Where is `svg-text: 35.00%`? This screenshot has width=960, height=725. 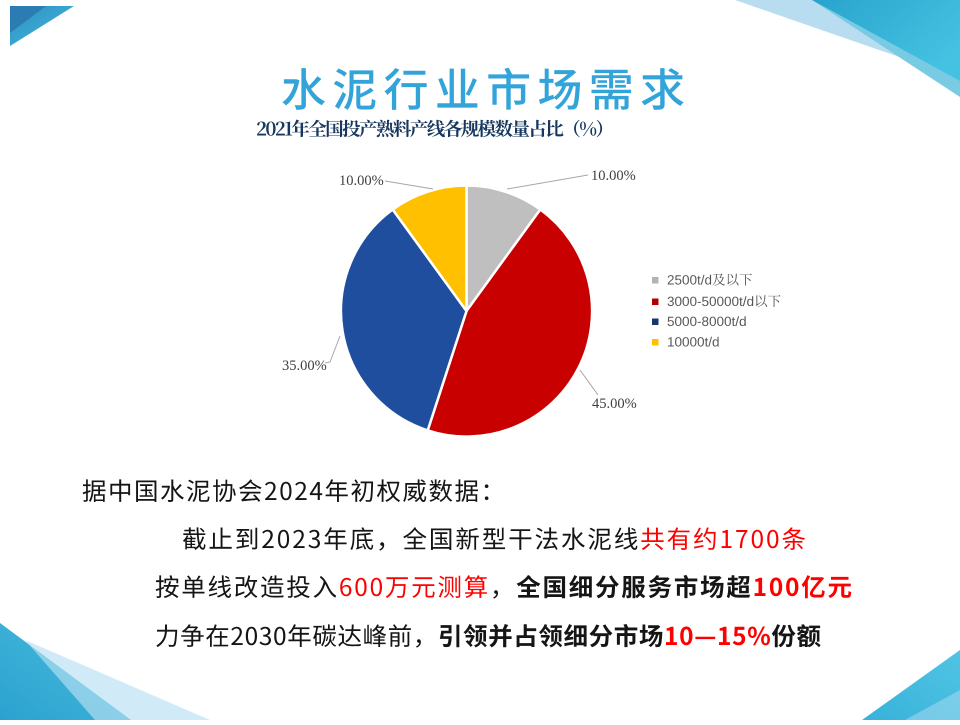
svg-text: 35.00% is located at coordinates (304, 366).